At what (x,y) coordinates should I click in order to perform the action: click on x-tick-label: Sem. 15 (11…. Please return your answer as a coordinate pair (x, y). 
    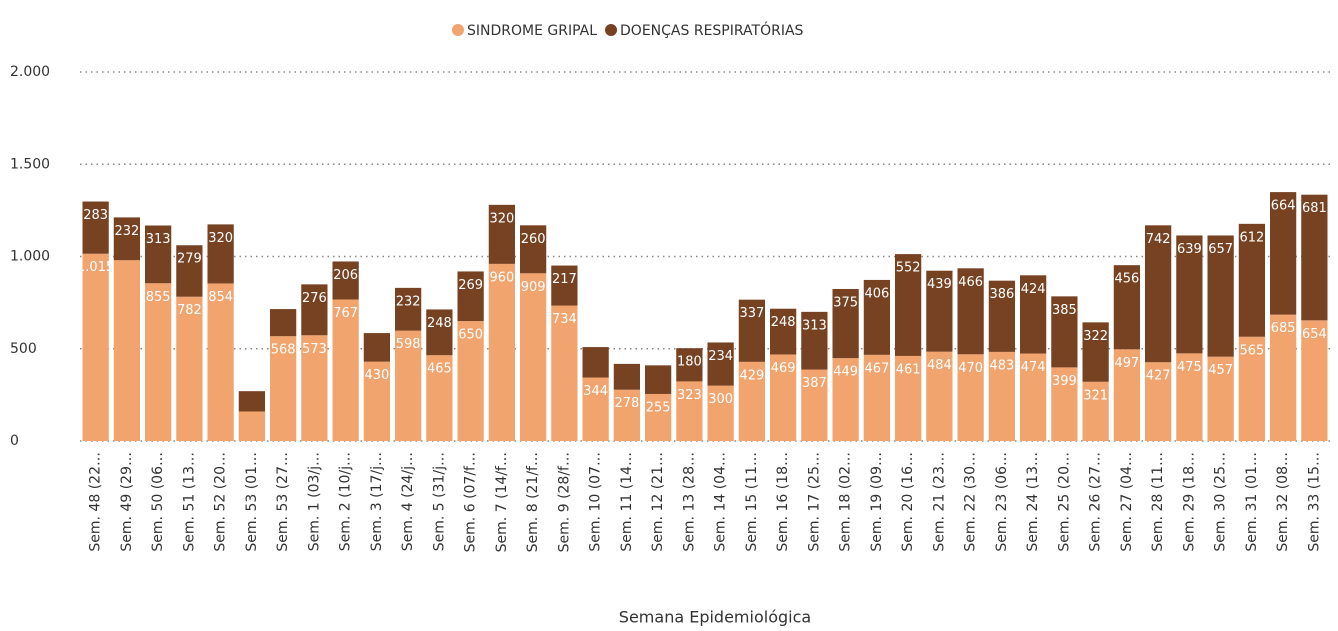
    Looking at the image, I should click on (752, 502).